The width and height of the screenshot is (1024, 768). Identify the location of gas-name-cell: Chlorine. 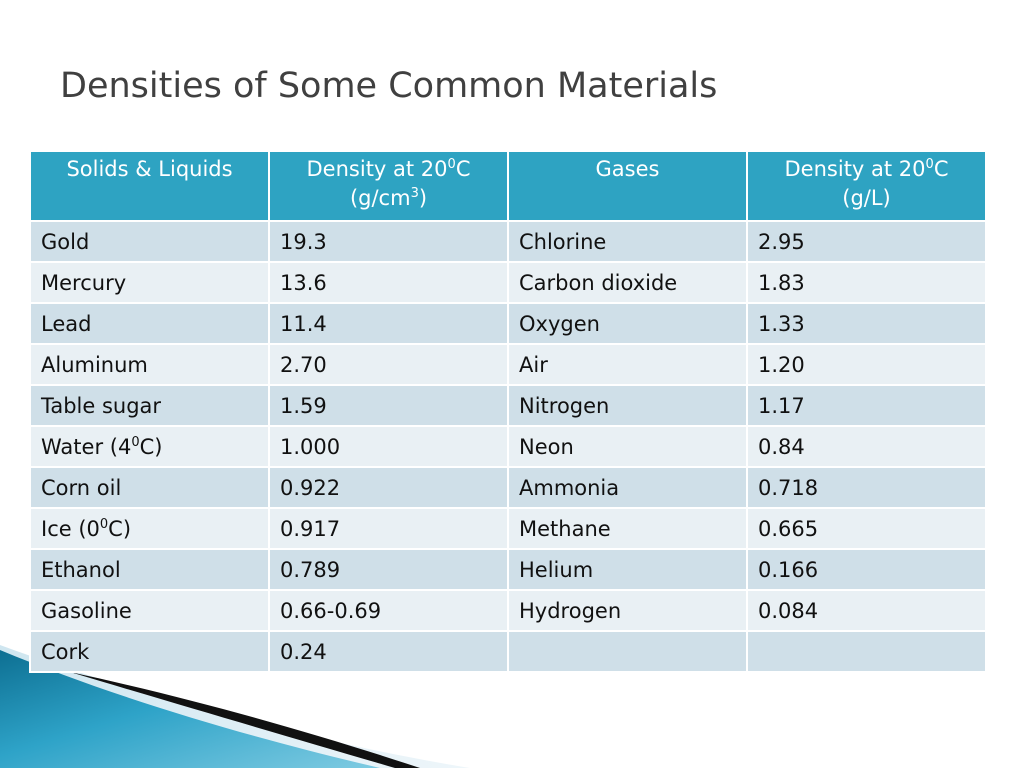
(627, 241).